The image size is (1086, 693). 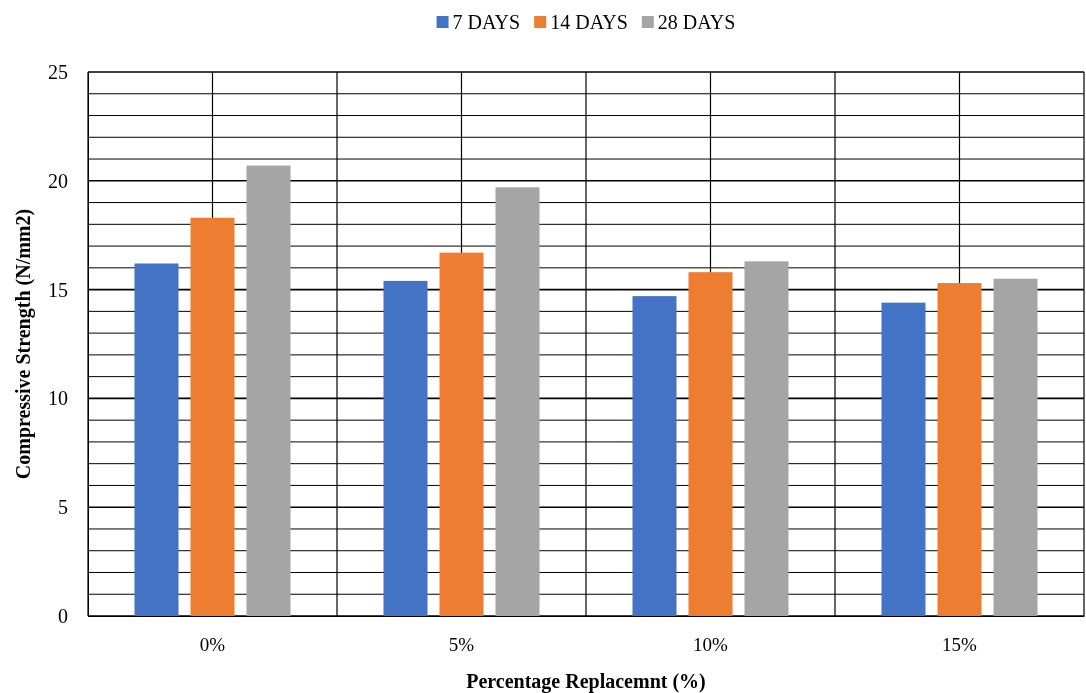 I want to click on y-tick-label: 0, so click(x=63, y=615).